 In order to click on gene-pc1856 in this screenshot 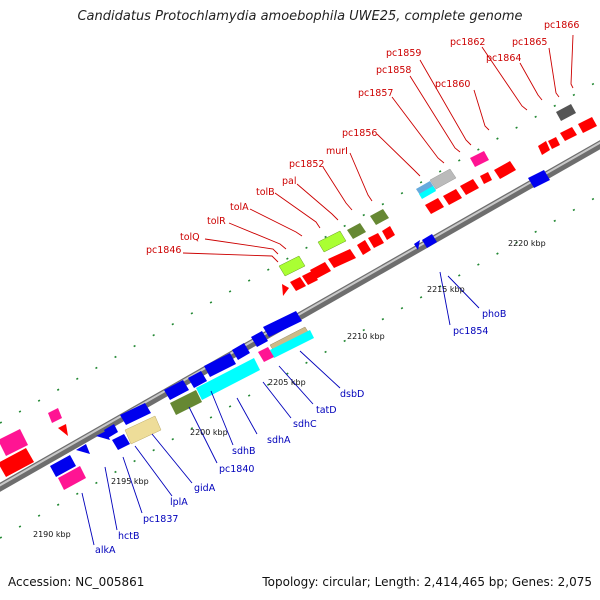, I will do `click(434, 206)`.